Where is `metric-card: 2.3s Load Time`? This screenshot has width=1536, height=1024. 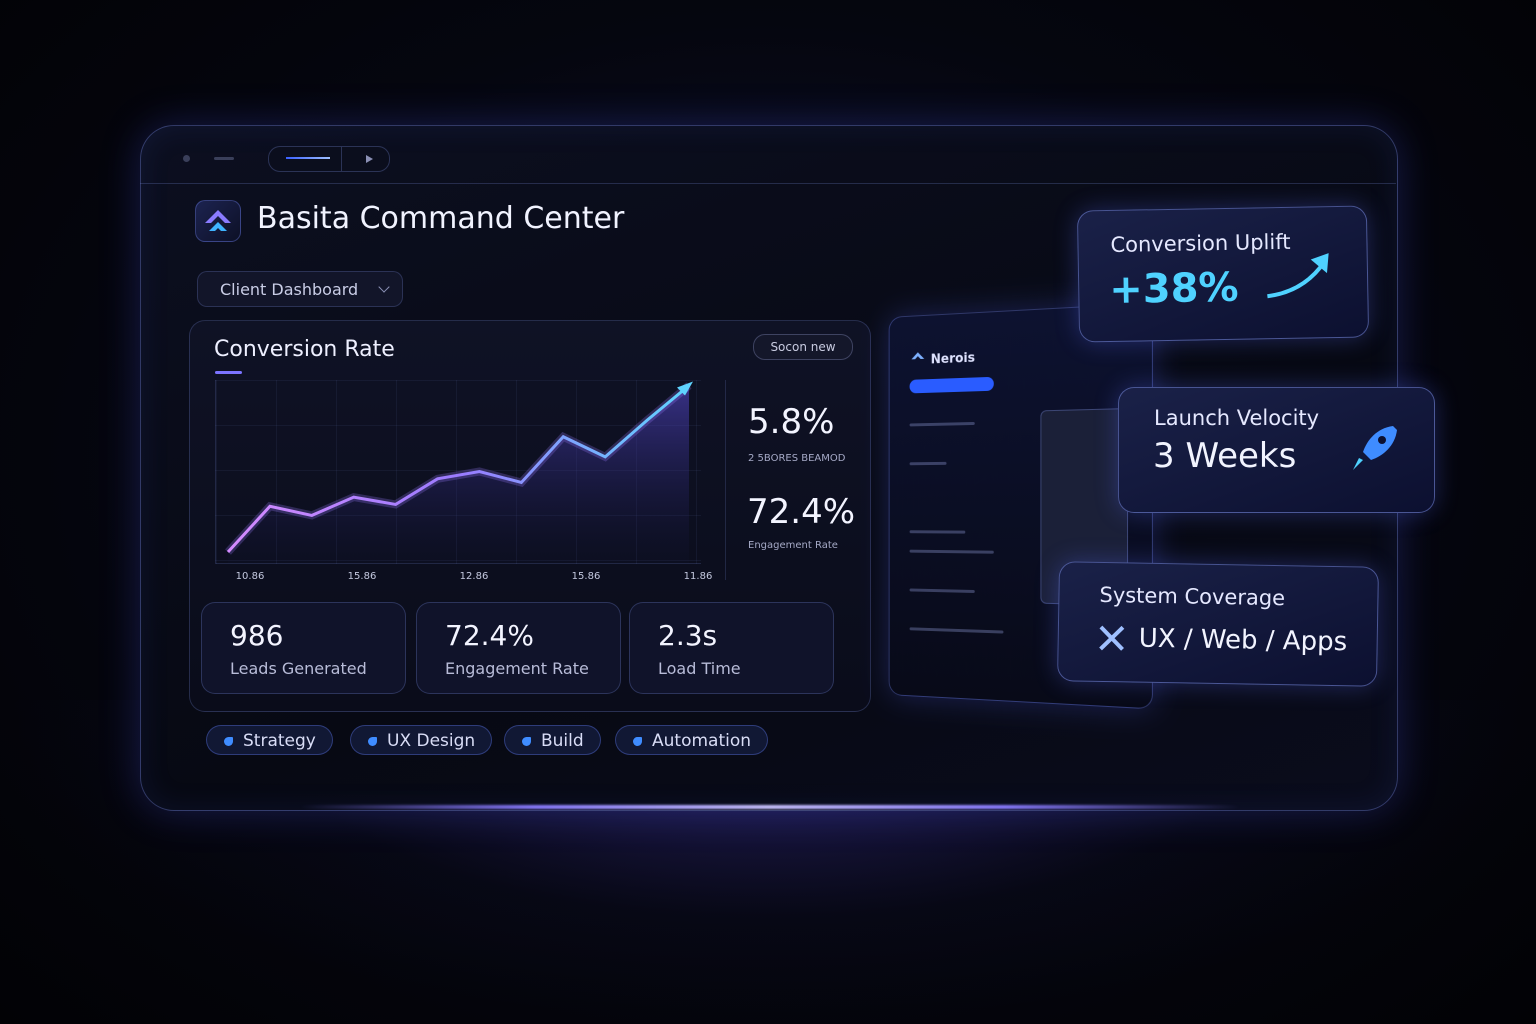
metric-card: 2.3s Load Time is located at coordinates (731, 648).